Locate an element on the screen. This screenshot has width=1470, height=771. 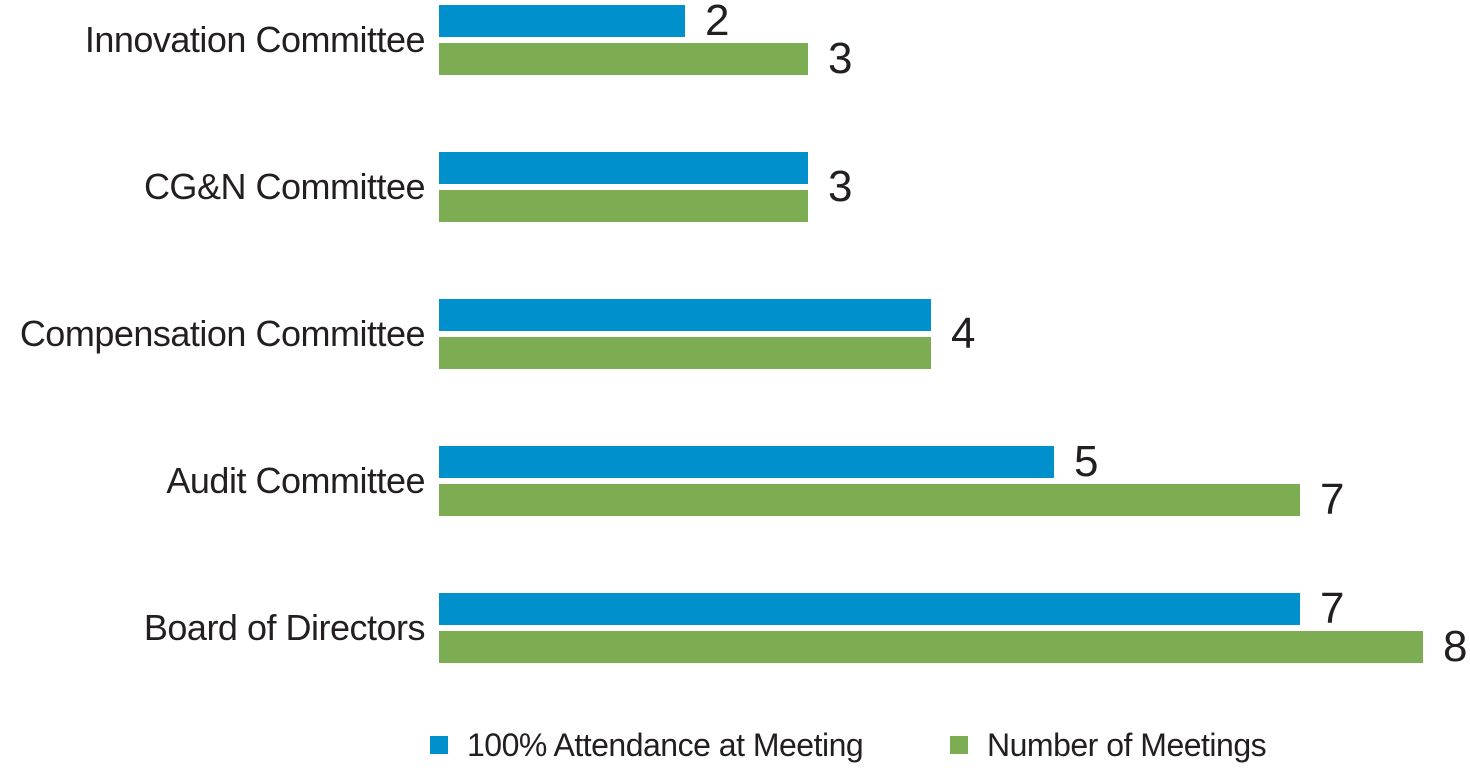
category-label: Audit Committee is located at coordinates (295, 480).